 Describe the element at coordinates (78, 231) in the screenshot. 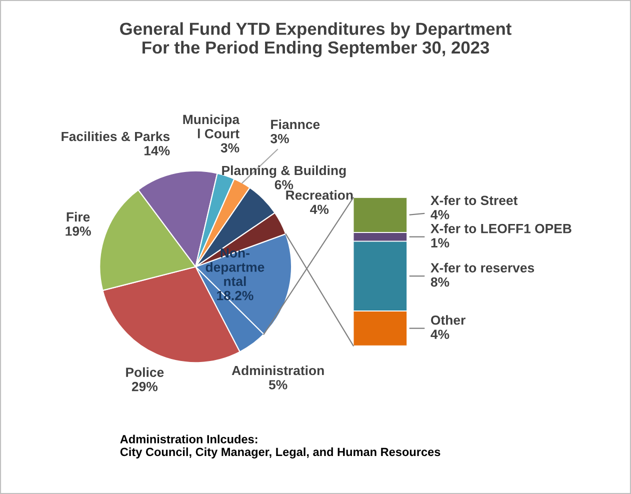

I see `data-label: 19%` at that location.